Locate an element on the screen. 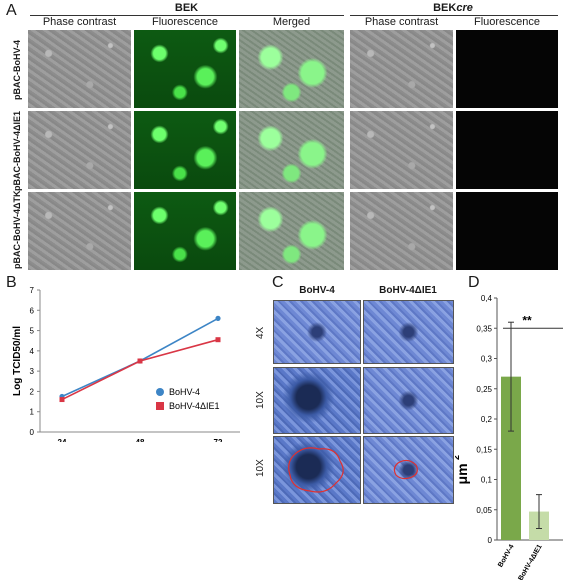  col-header-phase-left: Phase contrast is located at coordinates (79, 22).